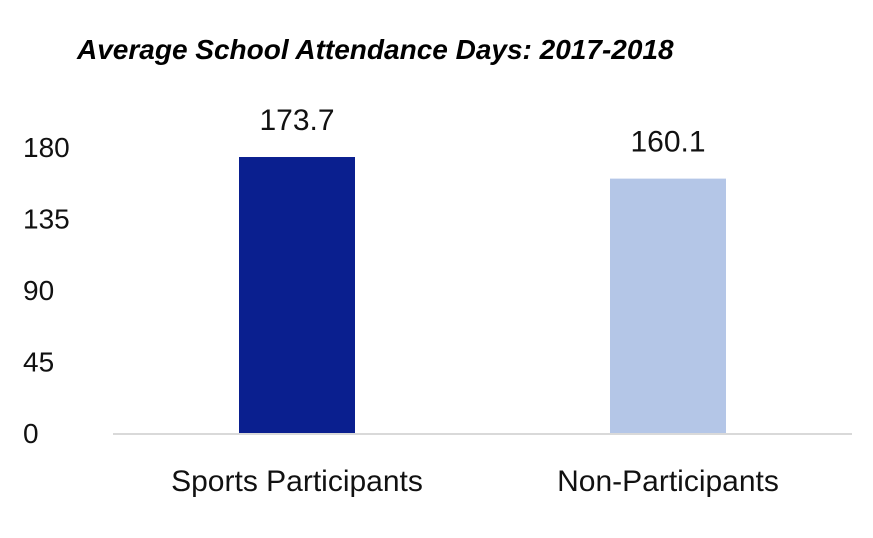 This screenshot has height=538, width=873. I want to click on y-tick-label: 0, so click(31, 433).